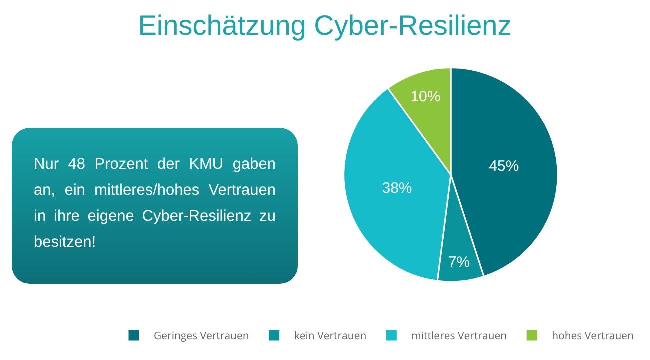  I want to click on legend-label: hohes Vertrauen, so click(593, 337).